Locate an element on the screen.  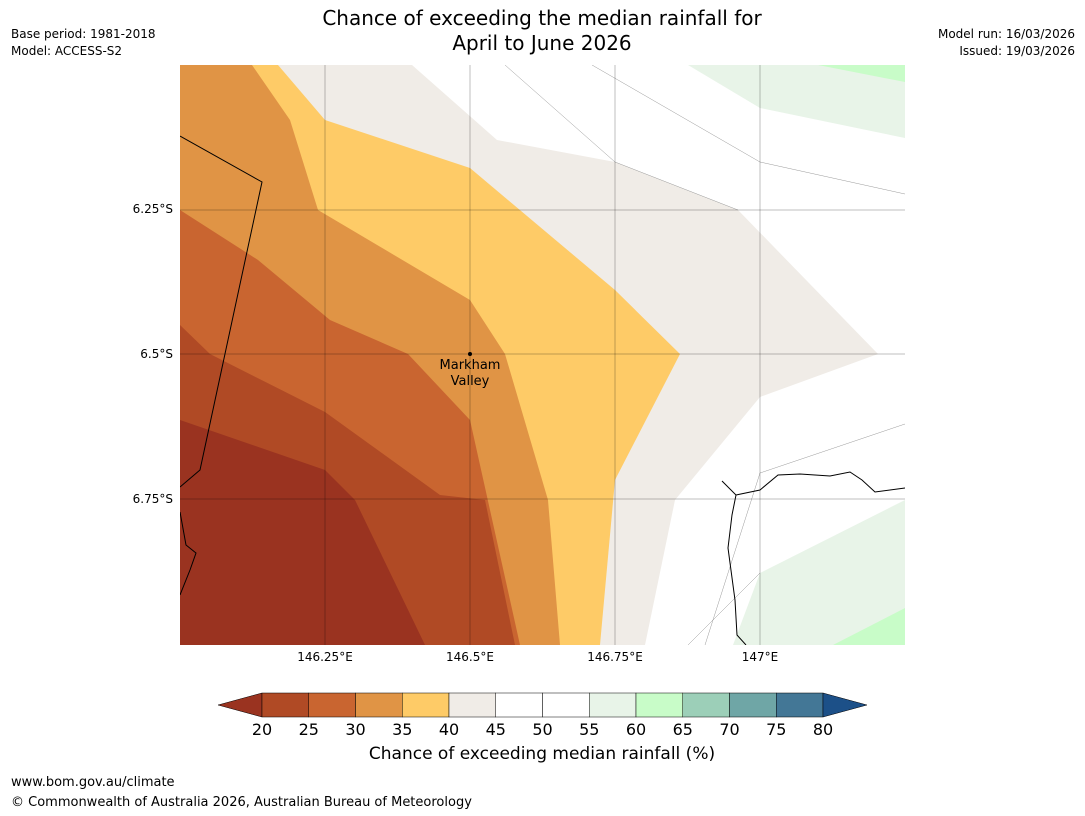
colorbar-boxes is located at coordinates (542, 705).